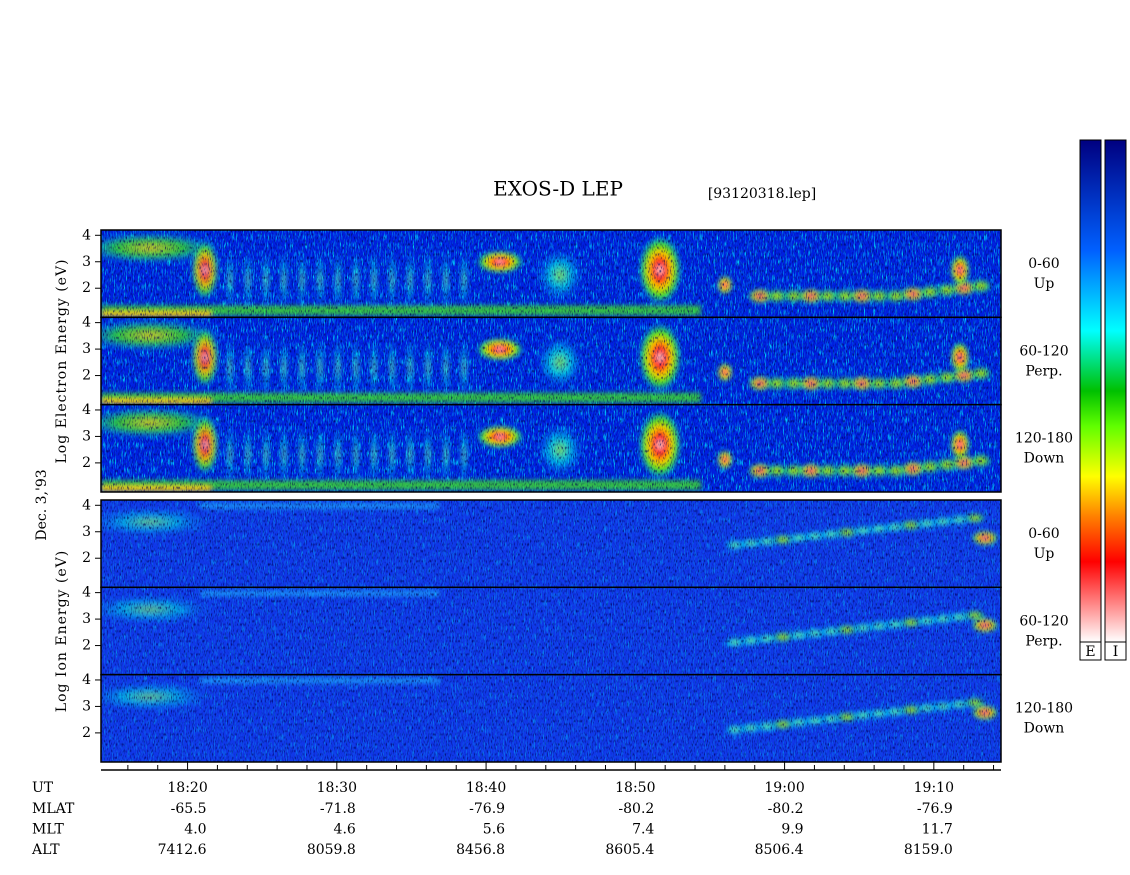 The height and width of the screenshot is (875, 1130). I want to click on ephemeris-label: MLAT, so click(53, 809).